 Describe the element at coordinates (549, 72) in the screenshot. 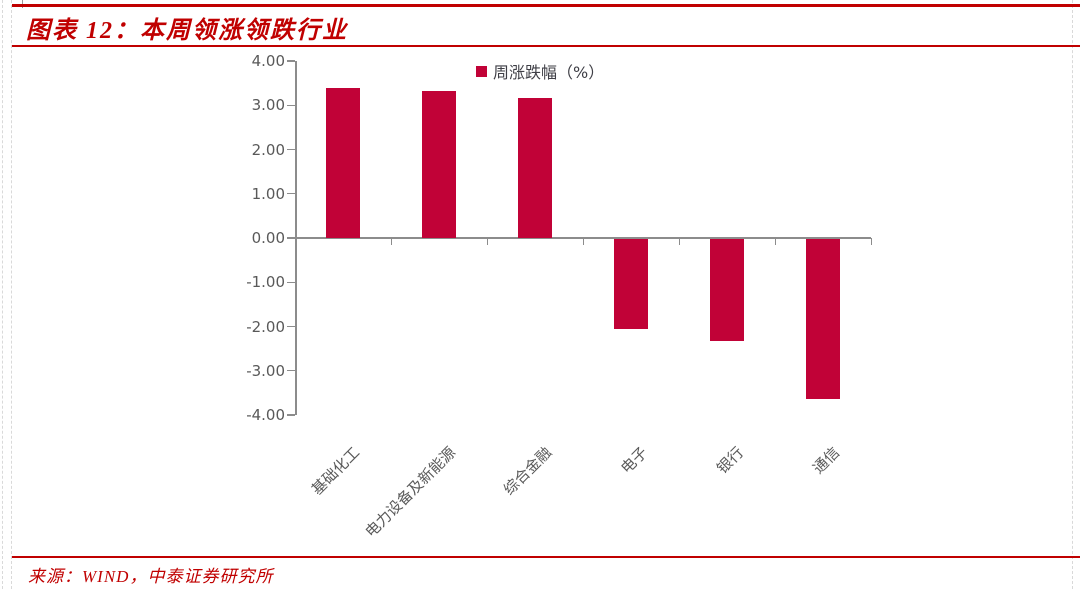

I see `legend-label: 周涨跌幅（%）` at that location.